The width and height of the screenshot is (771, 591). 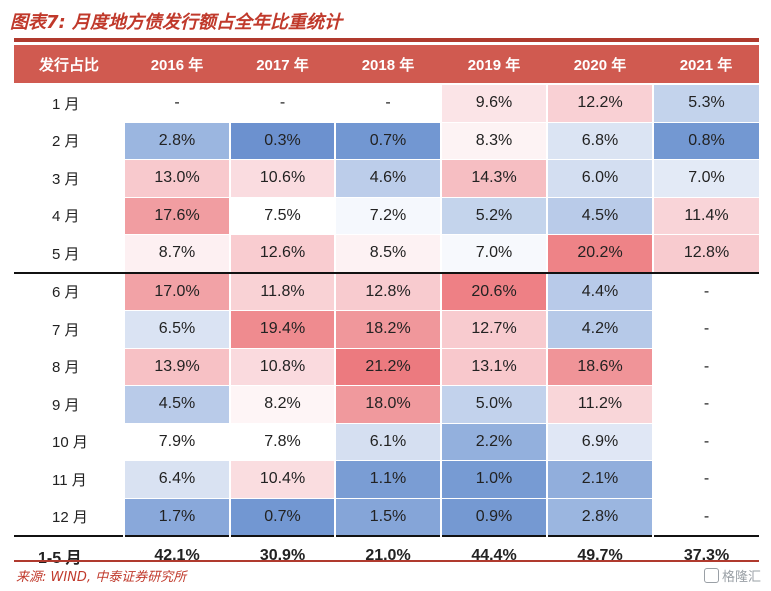 I want to click on table-cell: 11.8%, so click(x=282, y=291).